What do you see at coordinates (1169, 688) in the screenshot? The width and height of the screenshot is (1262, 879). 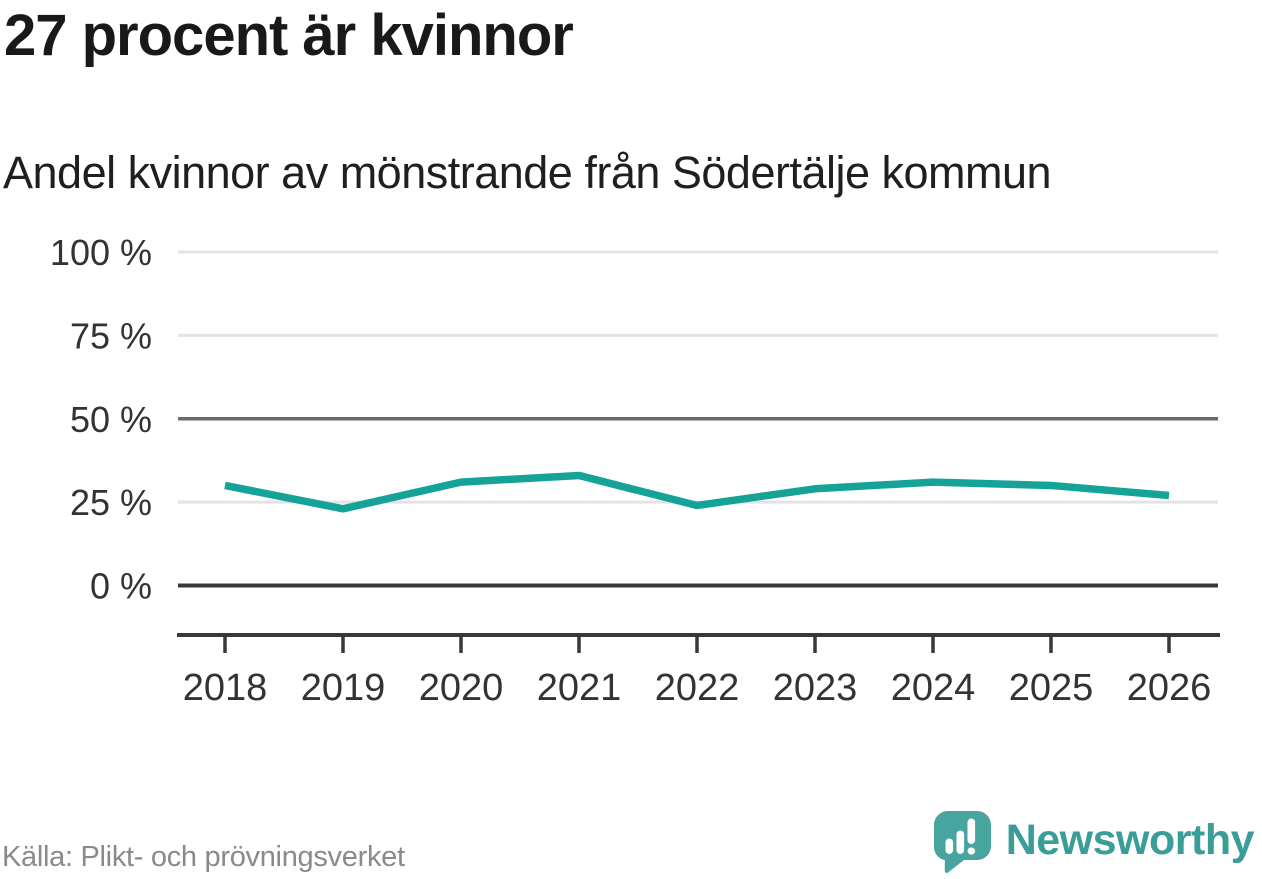 I see `x-tick-label: 2026` at bounding box center [1169, 688].